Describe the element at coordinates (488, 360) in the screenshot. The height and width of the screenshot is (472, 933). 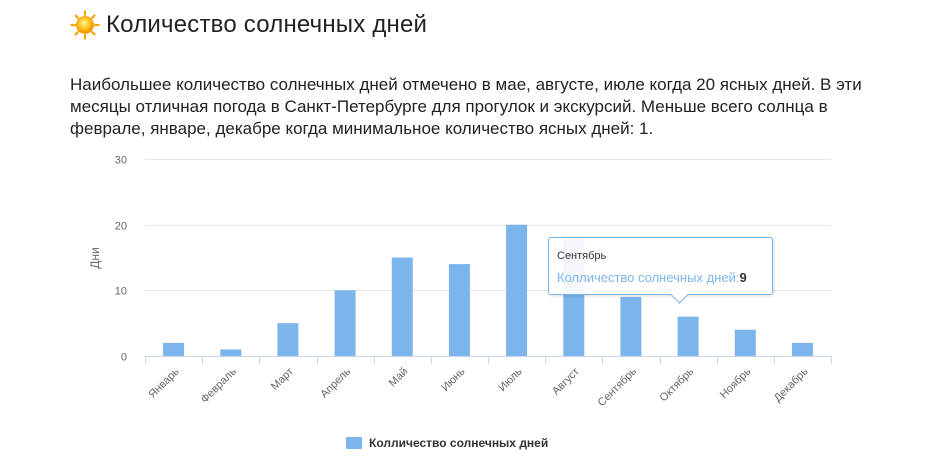
I see `x-axis-ticks` at that location.